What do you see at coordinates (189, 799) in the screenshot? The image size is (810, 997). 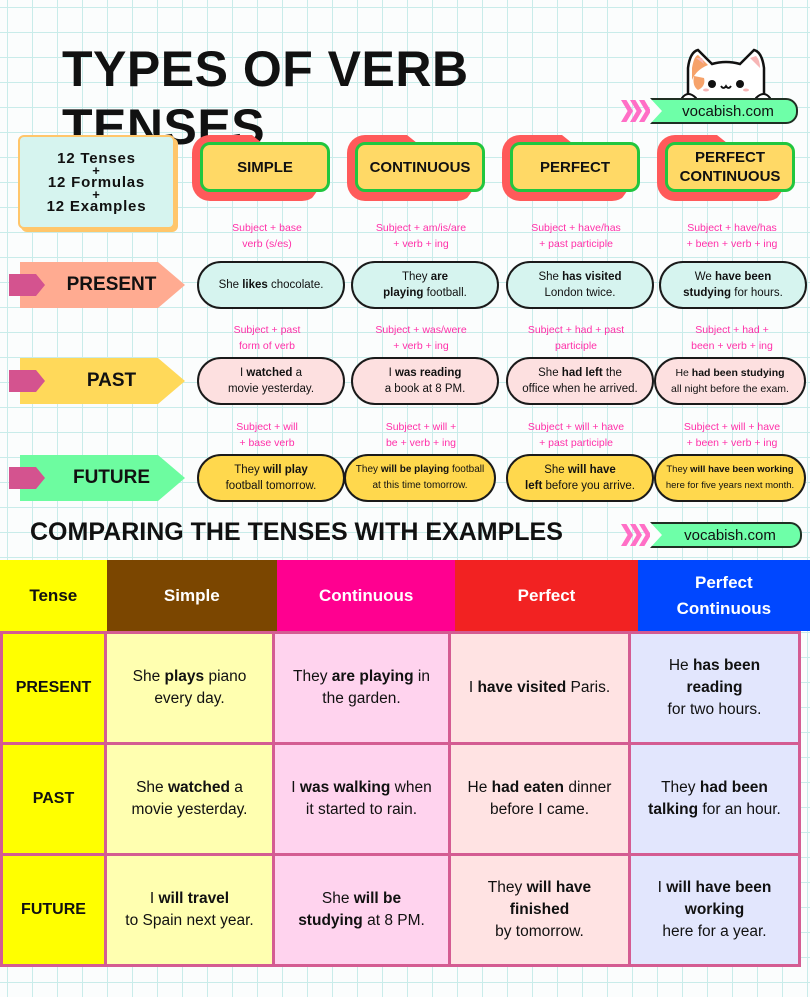 I see `table-cell: She watched a movie yesterday.` at bounding box center [189, 799].